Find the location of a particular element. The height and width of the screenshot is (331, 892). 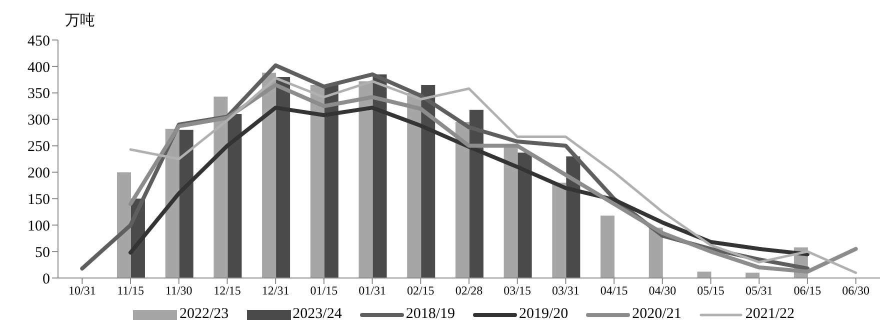

x-tick-label: 12/15 is located at coordinates (227, 291).